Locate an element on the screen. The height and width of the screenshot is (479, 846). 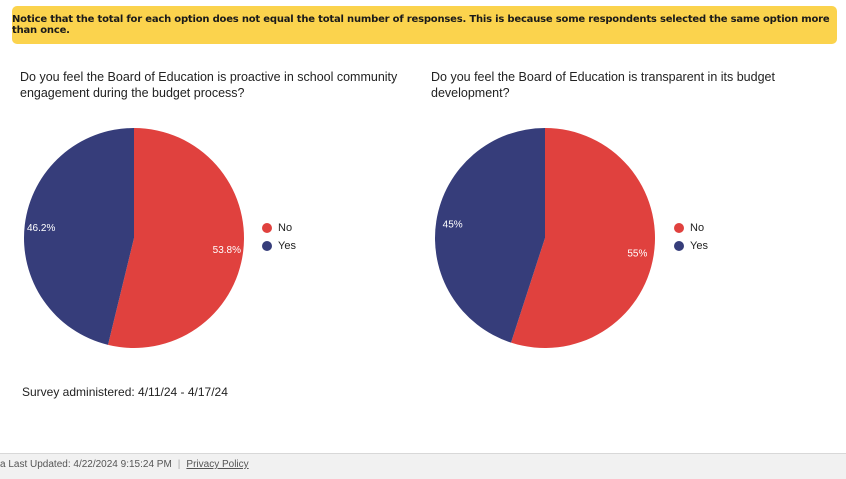
pie-label-yes: 45% is located at coordinates (453, 224).